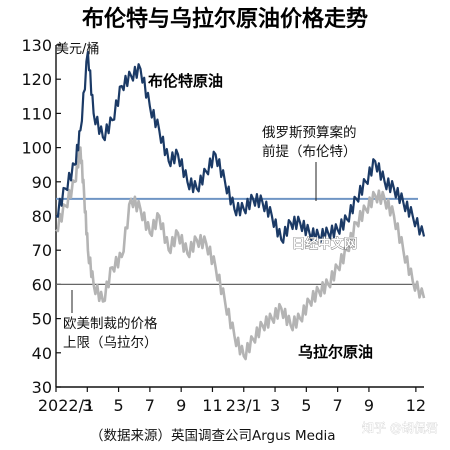  What do you see at coordinates (212, 405) in the screenshot?
I see `x-tick-label: 11` at bounding box center [212, 405].